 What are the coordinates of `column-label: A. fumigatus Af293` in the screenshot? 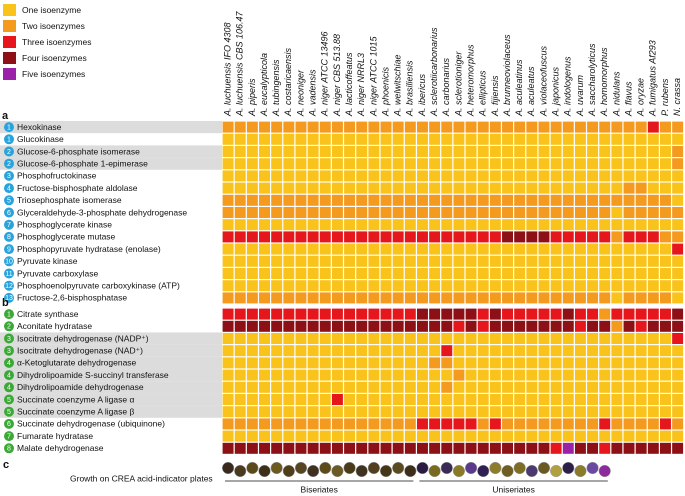 It's located at (653, 78).